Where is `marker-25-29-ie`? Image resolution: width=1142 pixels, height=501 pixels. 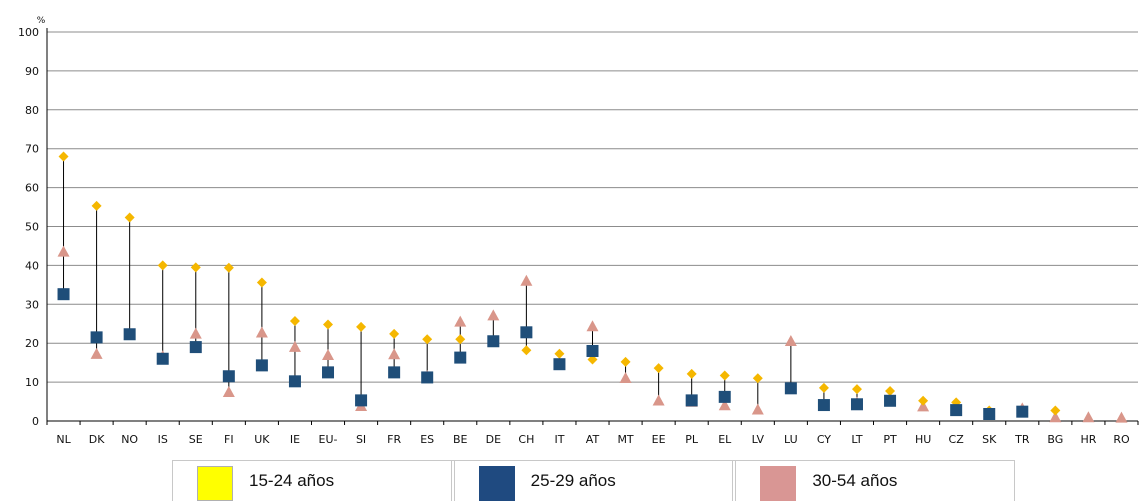 marker-25-29-ie is located at coordinates (294, 381).